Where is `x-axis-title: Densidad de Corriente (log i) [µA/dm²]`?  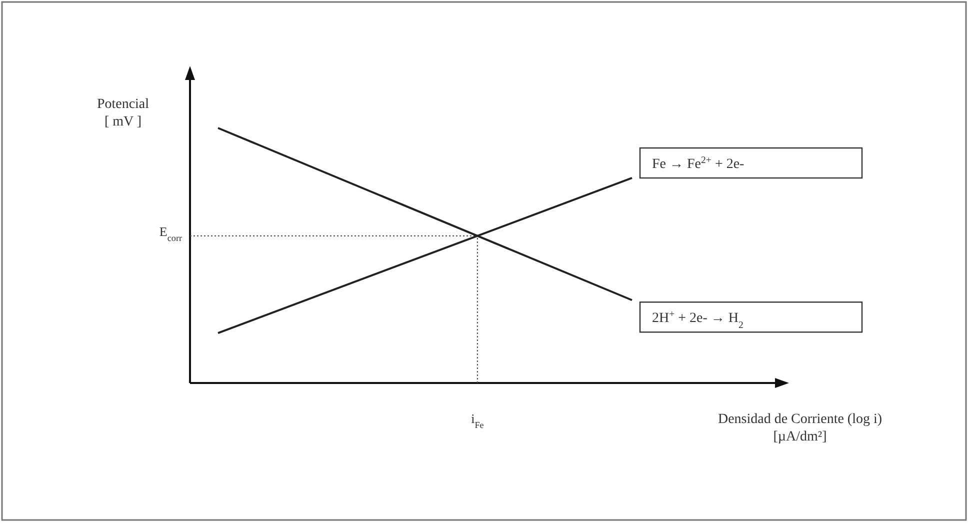 x-axis-title: Densidad de Corriente (log i) [µA/dm²] is located at coordinates (800, 428).